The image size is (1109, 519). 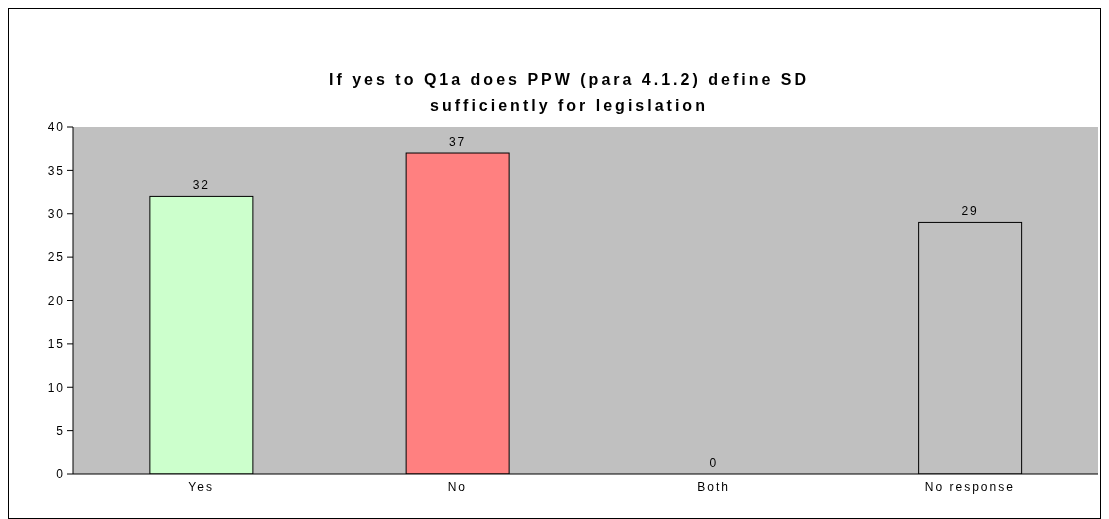 What do you see at coordinates (56, 214) in the screenshot?
I see `y-tick-label: 30` at bounding box center [56, 214].